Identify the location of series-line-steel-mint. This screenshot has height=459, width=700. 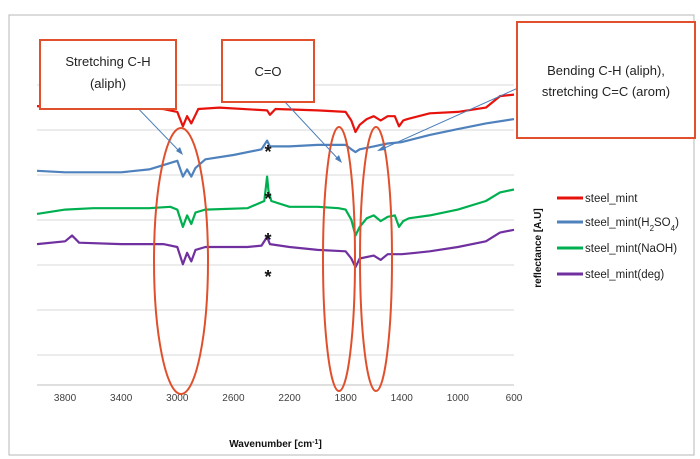
(275, 113).